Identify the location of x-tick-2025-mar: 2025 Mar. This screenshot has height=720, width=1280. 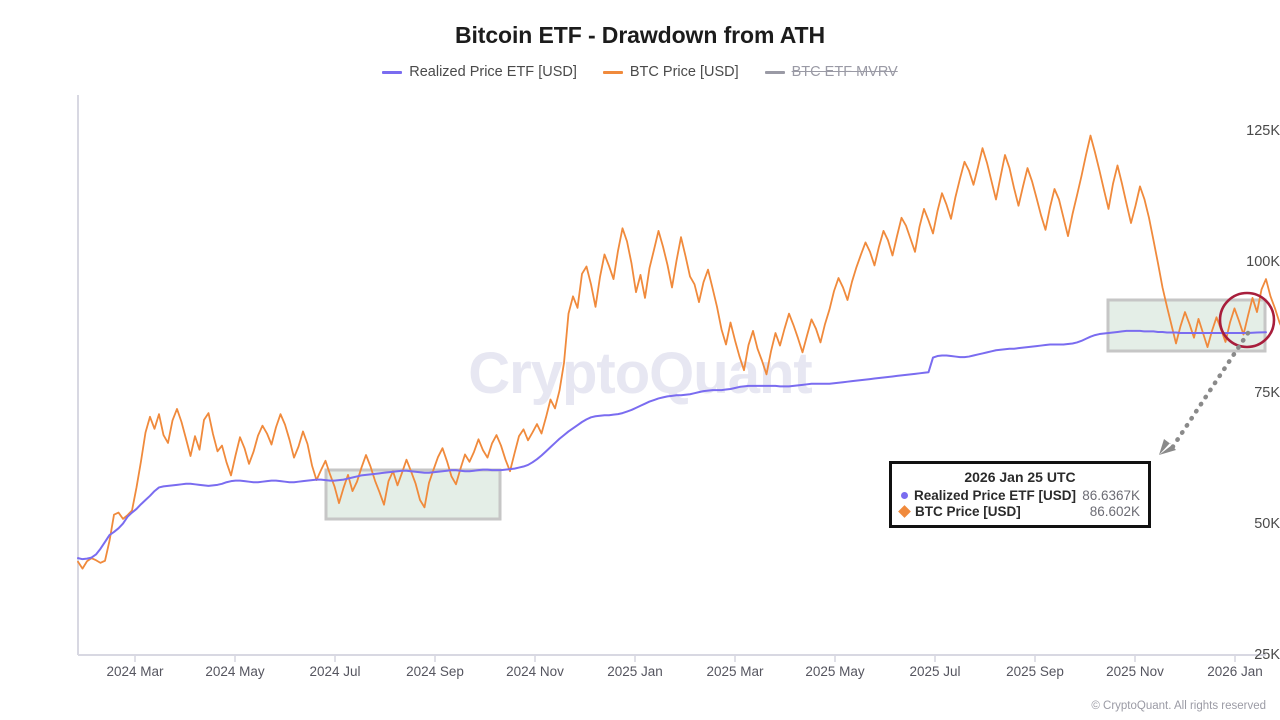
(735, 671).